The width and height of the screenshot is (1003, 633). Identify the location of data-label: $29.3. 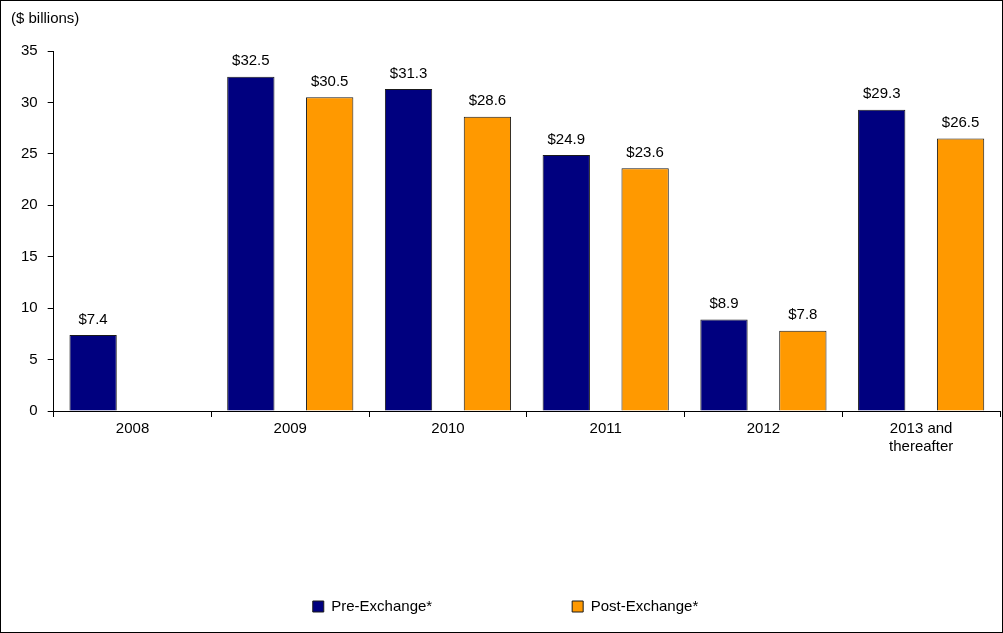
(881, 93).